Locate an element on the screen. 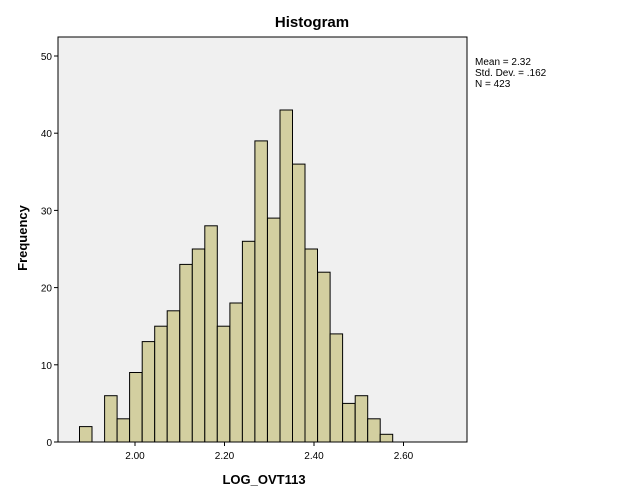 The height and width of the screenshot is (501, 626). y-axis-label: Frequency is located at coordinates (22, 237).